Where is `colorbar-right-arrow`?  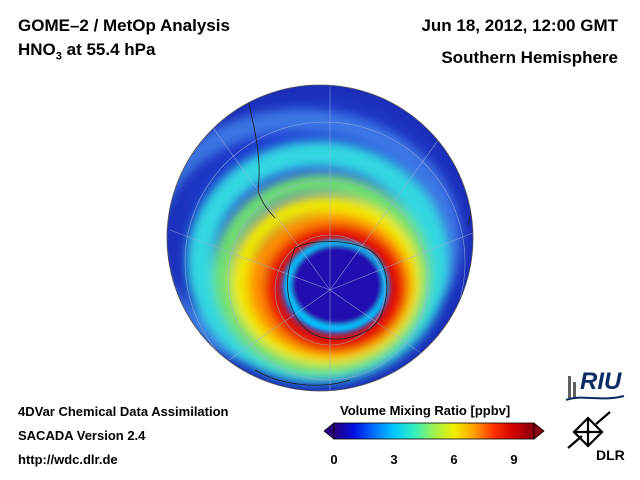
colorbar-right-arrow is located at coordinates (539, 431).